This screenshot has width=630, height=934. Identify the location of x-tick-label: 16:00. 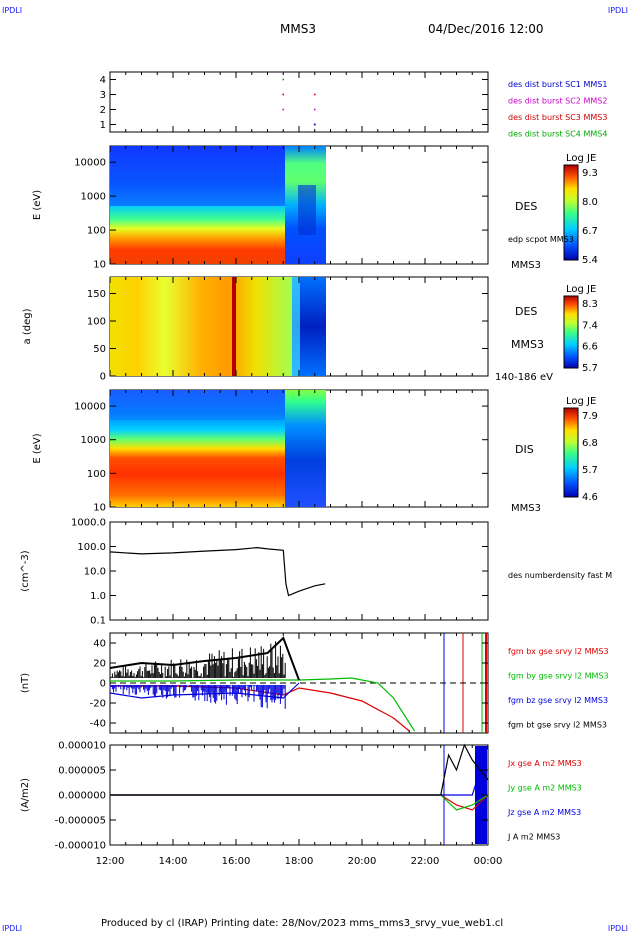
(236, 861).